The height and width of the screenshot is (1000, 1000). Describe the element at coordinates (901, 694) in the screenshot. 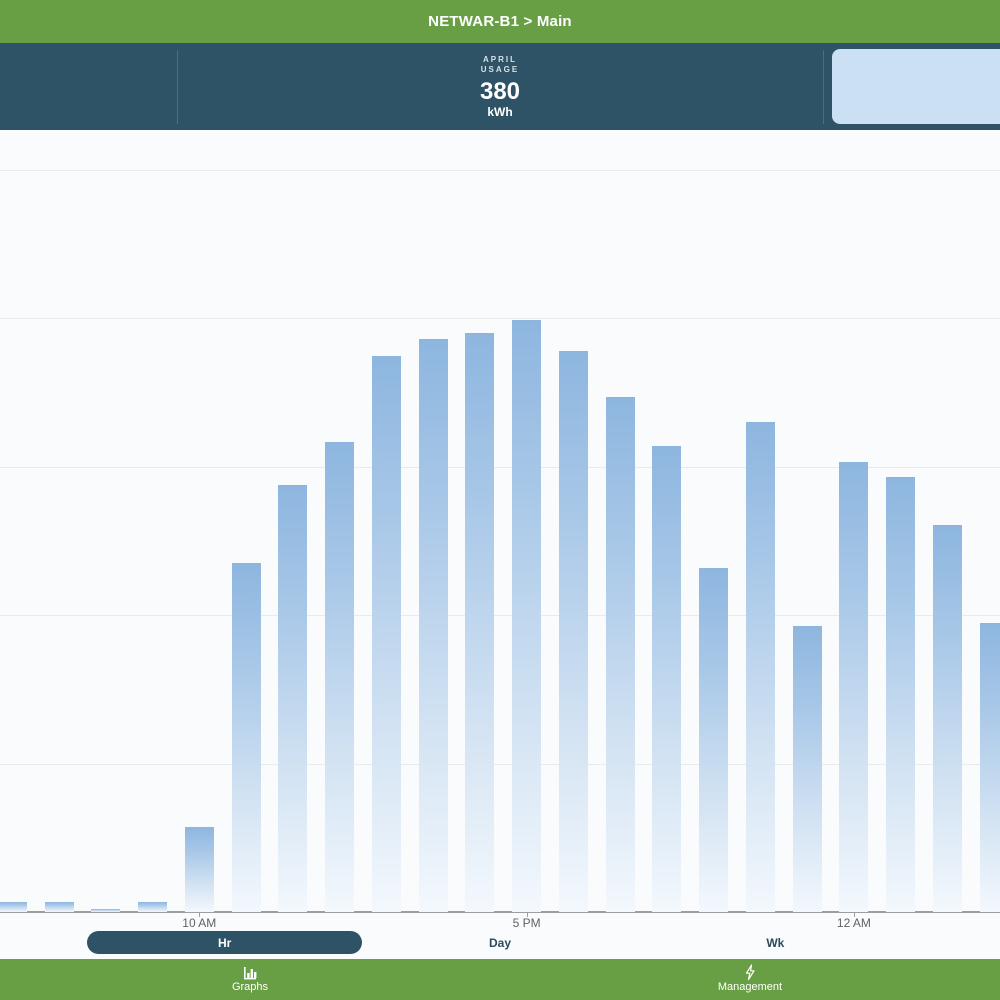

I see `usage-bar-1am` at that location.